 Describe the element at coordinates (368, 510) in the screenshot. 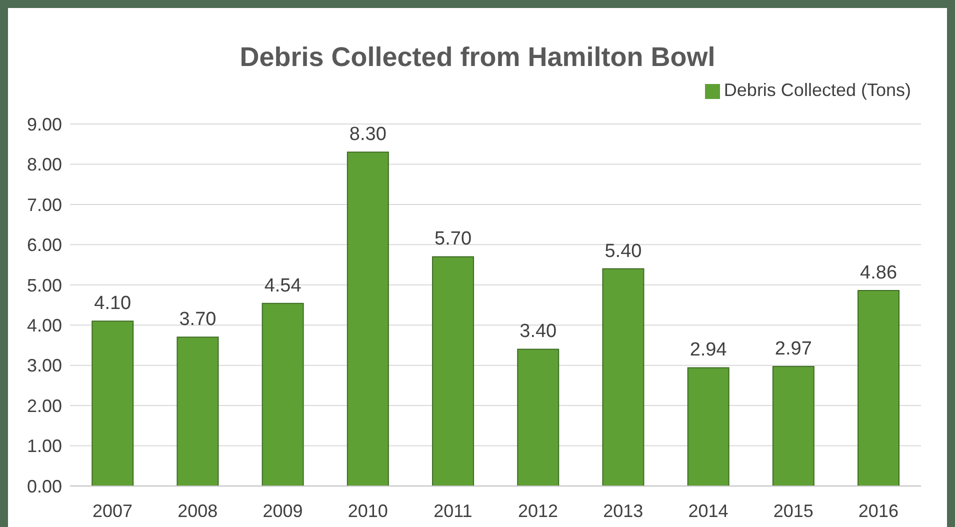

I see `x-tick-label: 2010` at that location.